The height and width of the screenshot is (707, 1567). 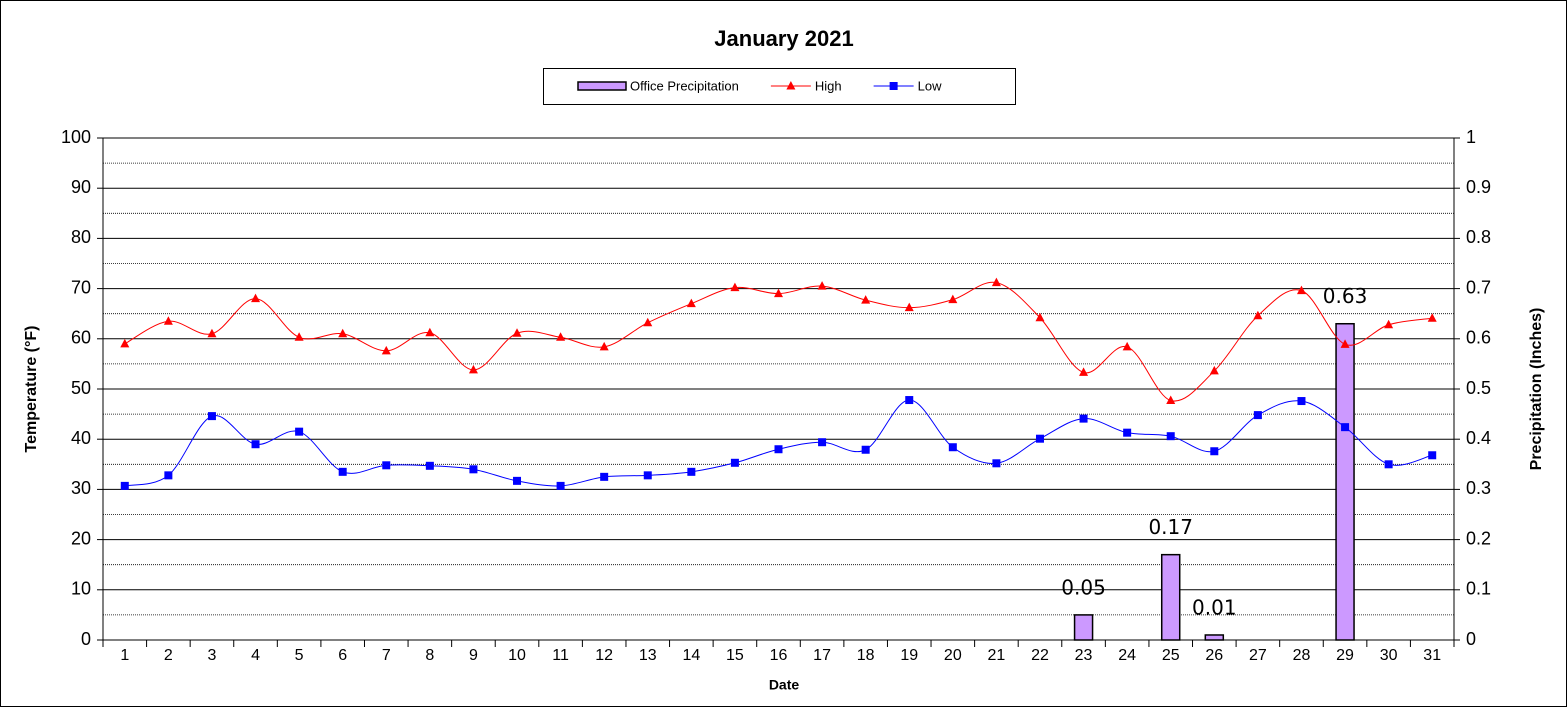 I want to click on y-tick-label: 70, so click(x=81, y=287).